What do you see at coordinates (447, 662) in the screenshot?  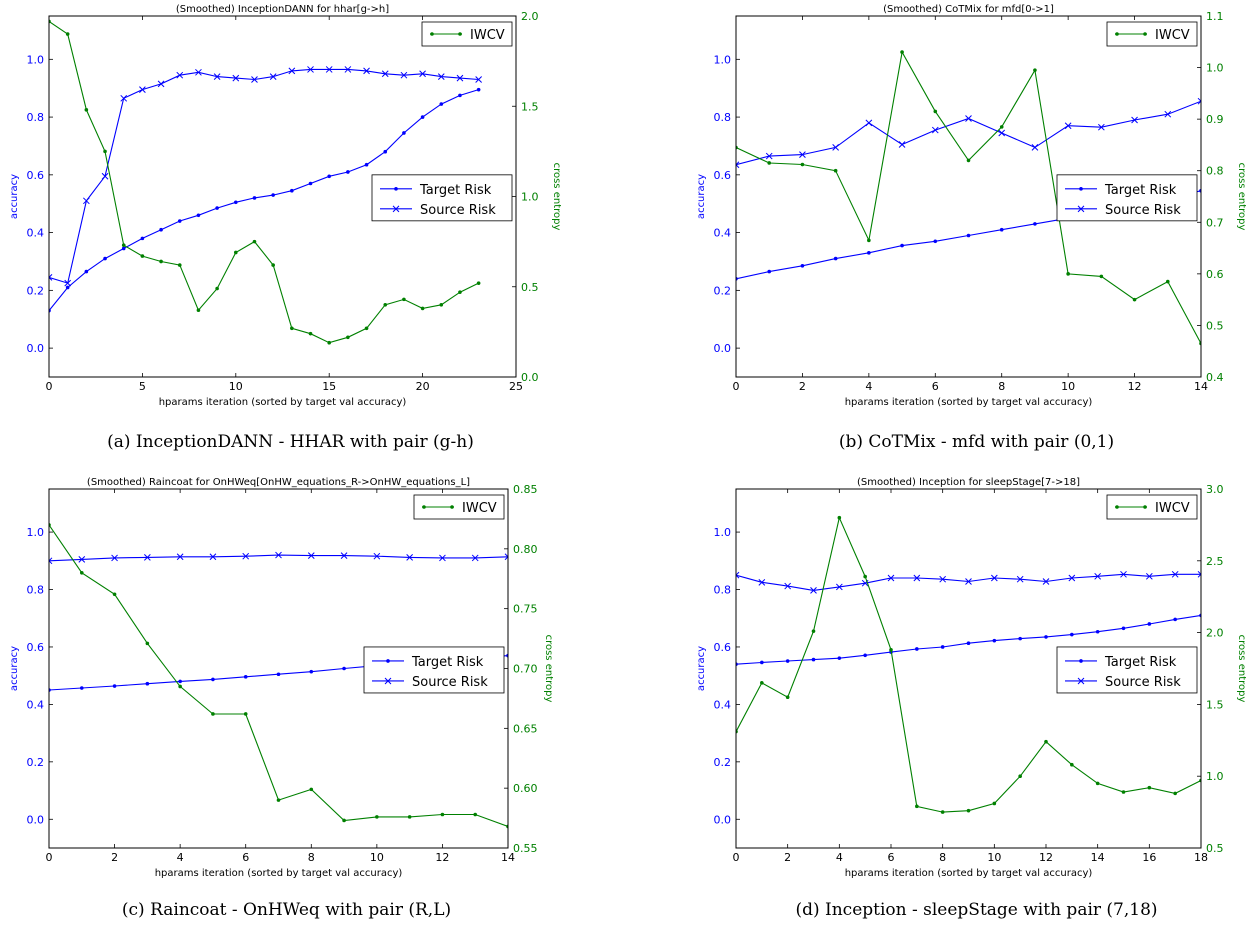 I see `legend-label: Target Risk` at bounding box center [447, 662].